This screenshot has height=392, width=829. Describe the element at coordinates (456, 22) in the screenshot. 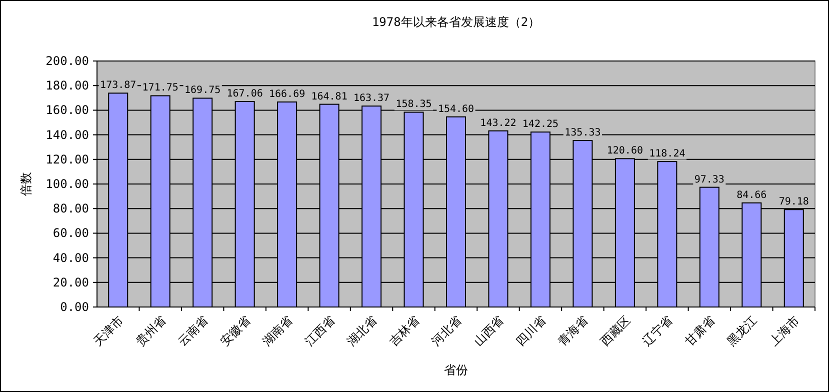

I see `chart-title: 1978年以来各省发展速度（2）` at that location.